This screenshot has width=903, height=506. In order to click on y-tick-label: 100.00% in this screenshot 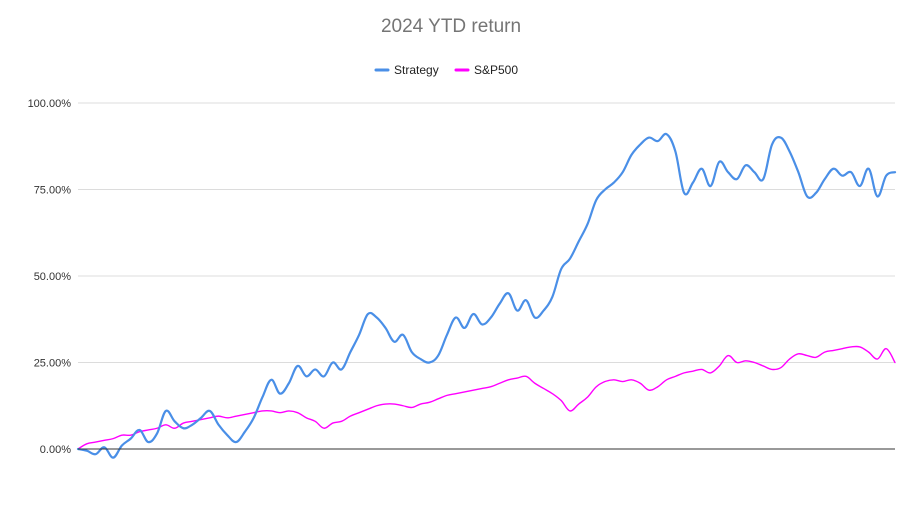, I will do `click(50, 104)`.